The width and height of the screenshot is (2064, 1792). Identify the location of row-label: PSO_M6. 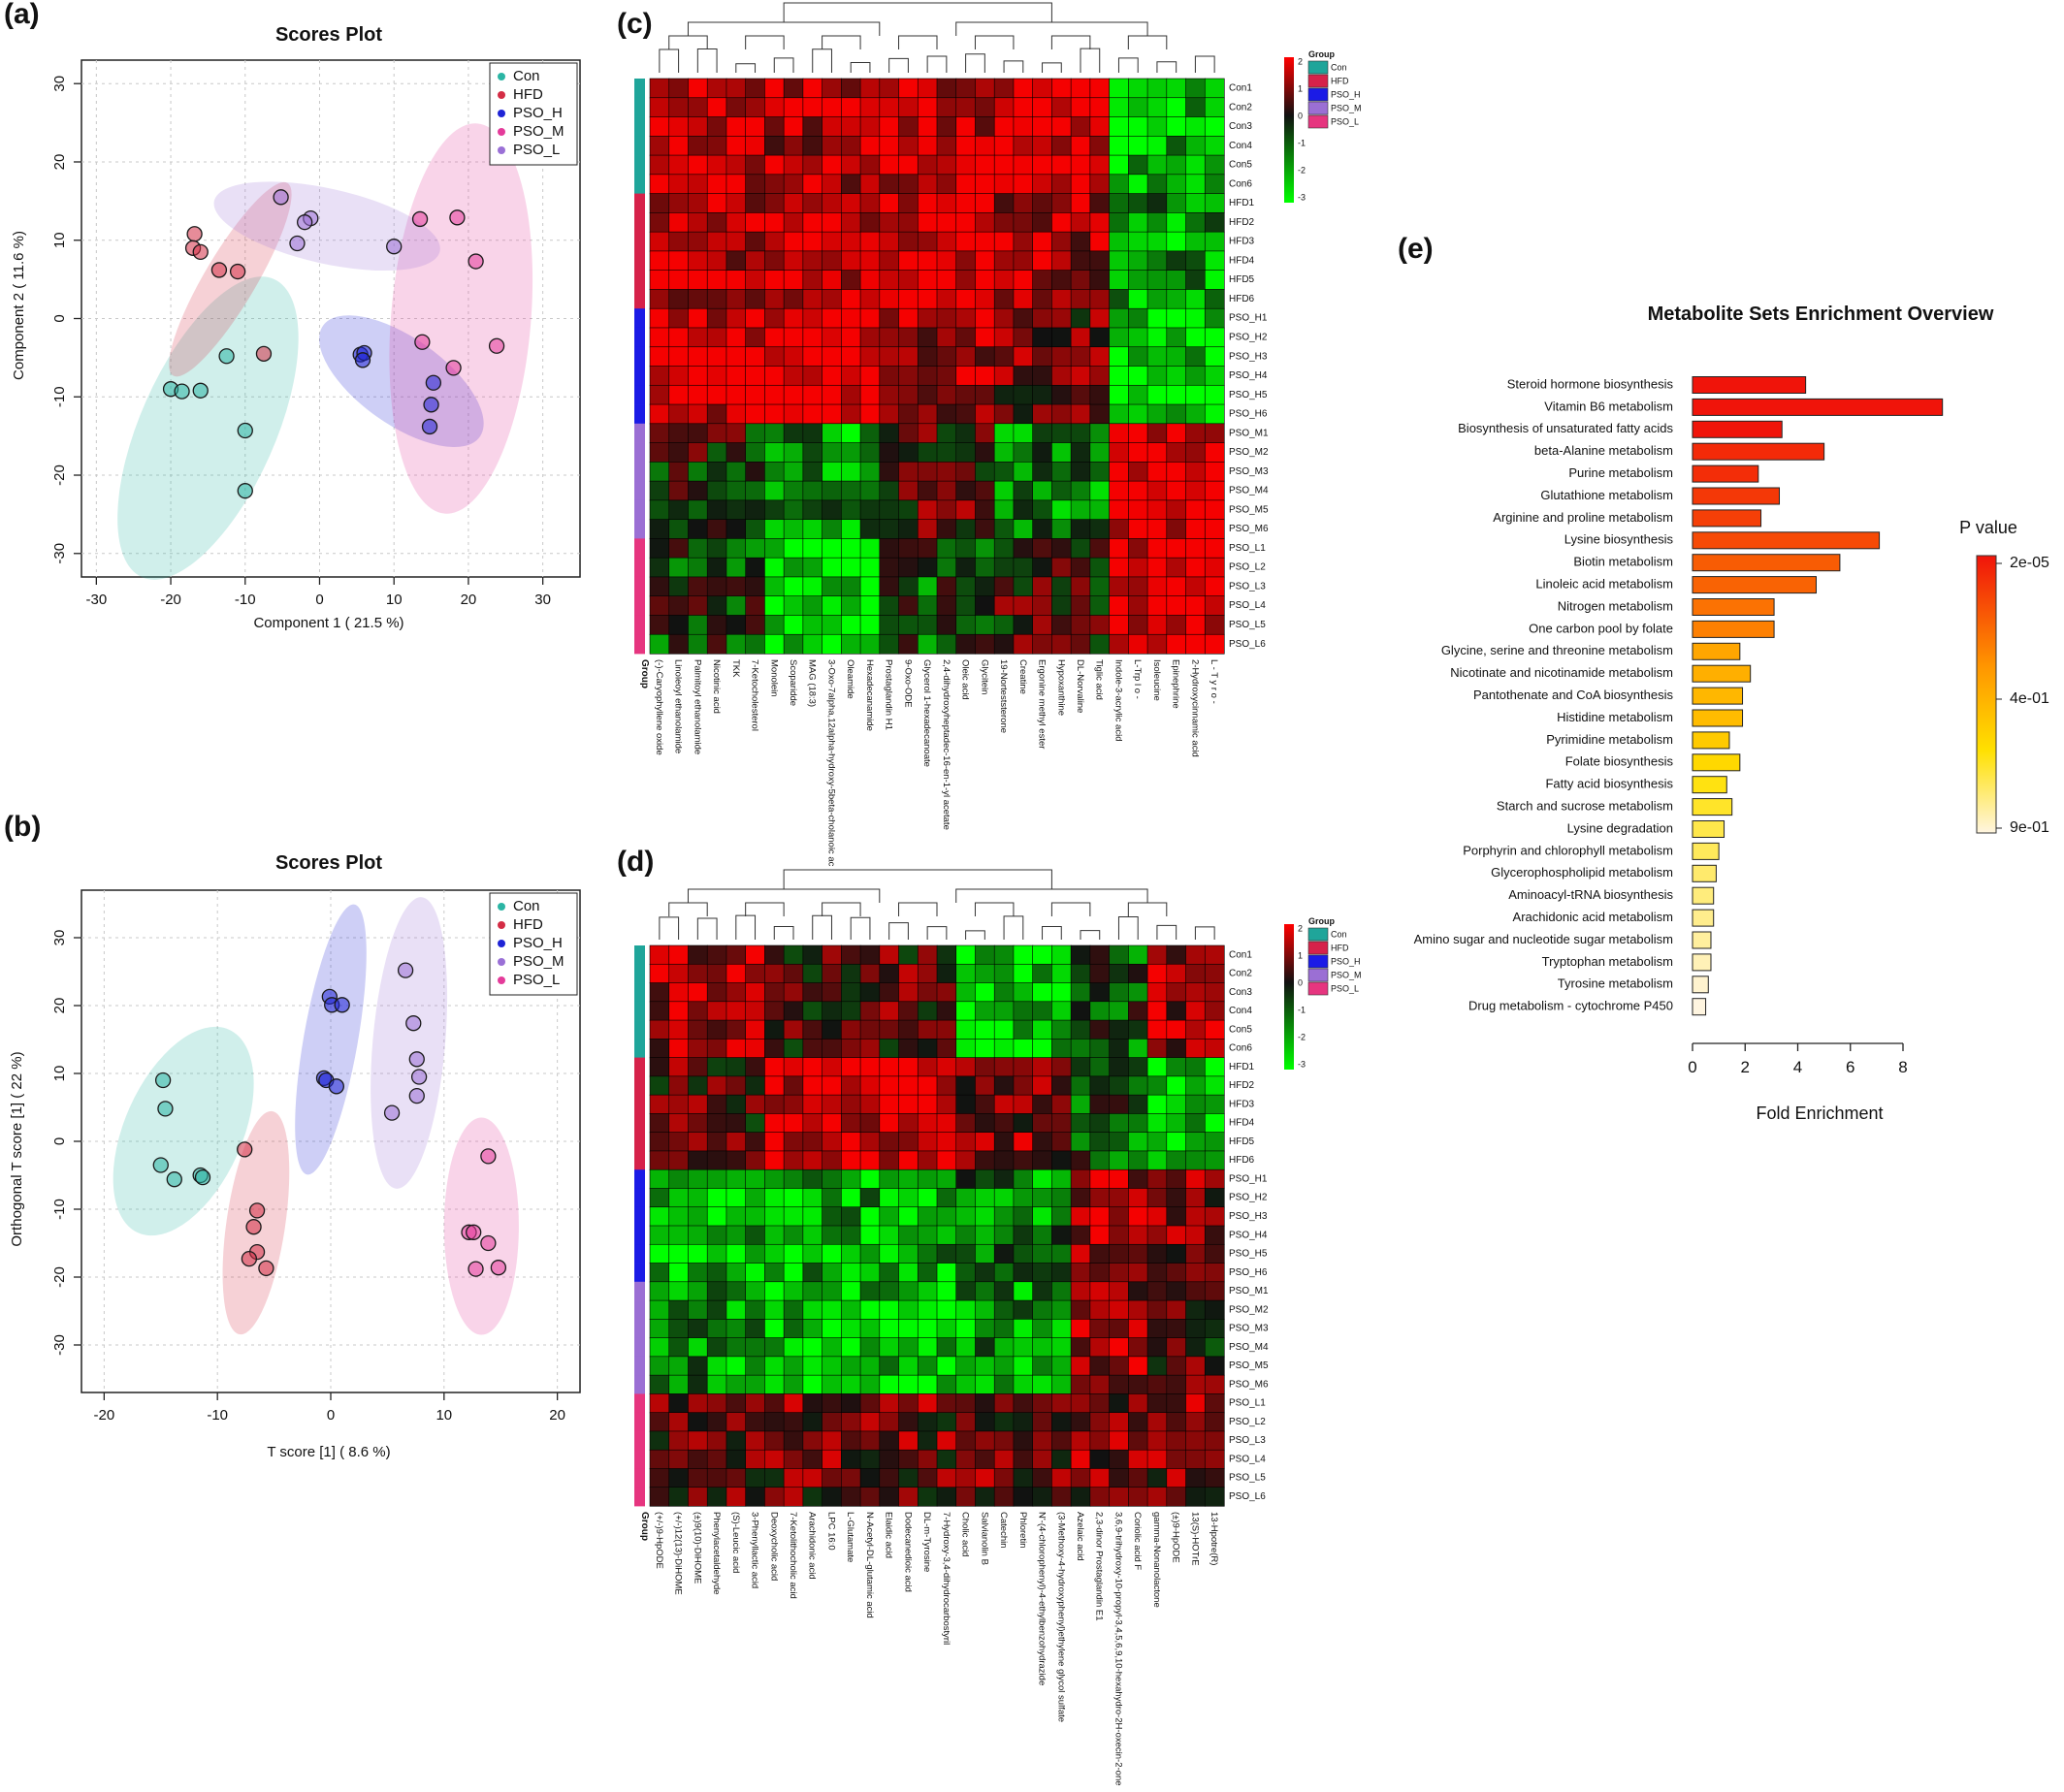
(1249, 529).